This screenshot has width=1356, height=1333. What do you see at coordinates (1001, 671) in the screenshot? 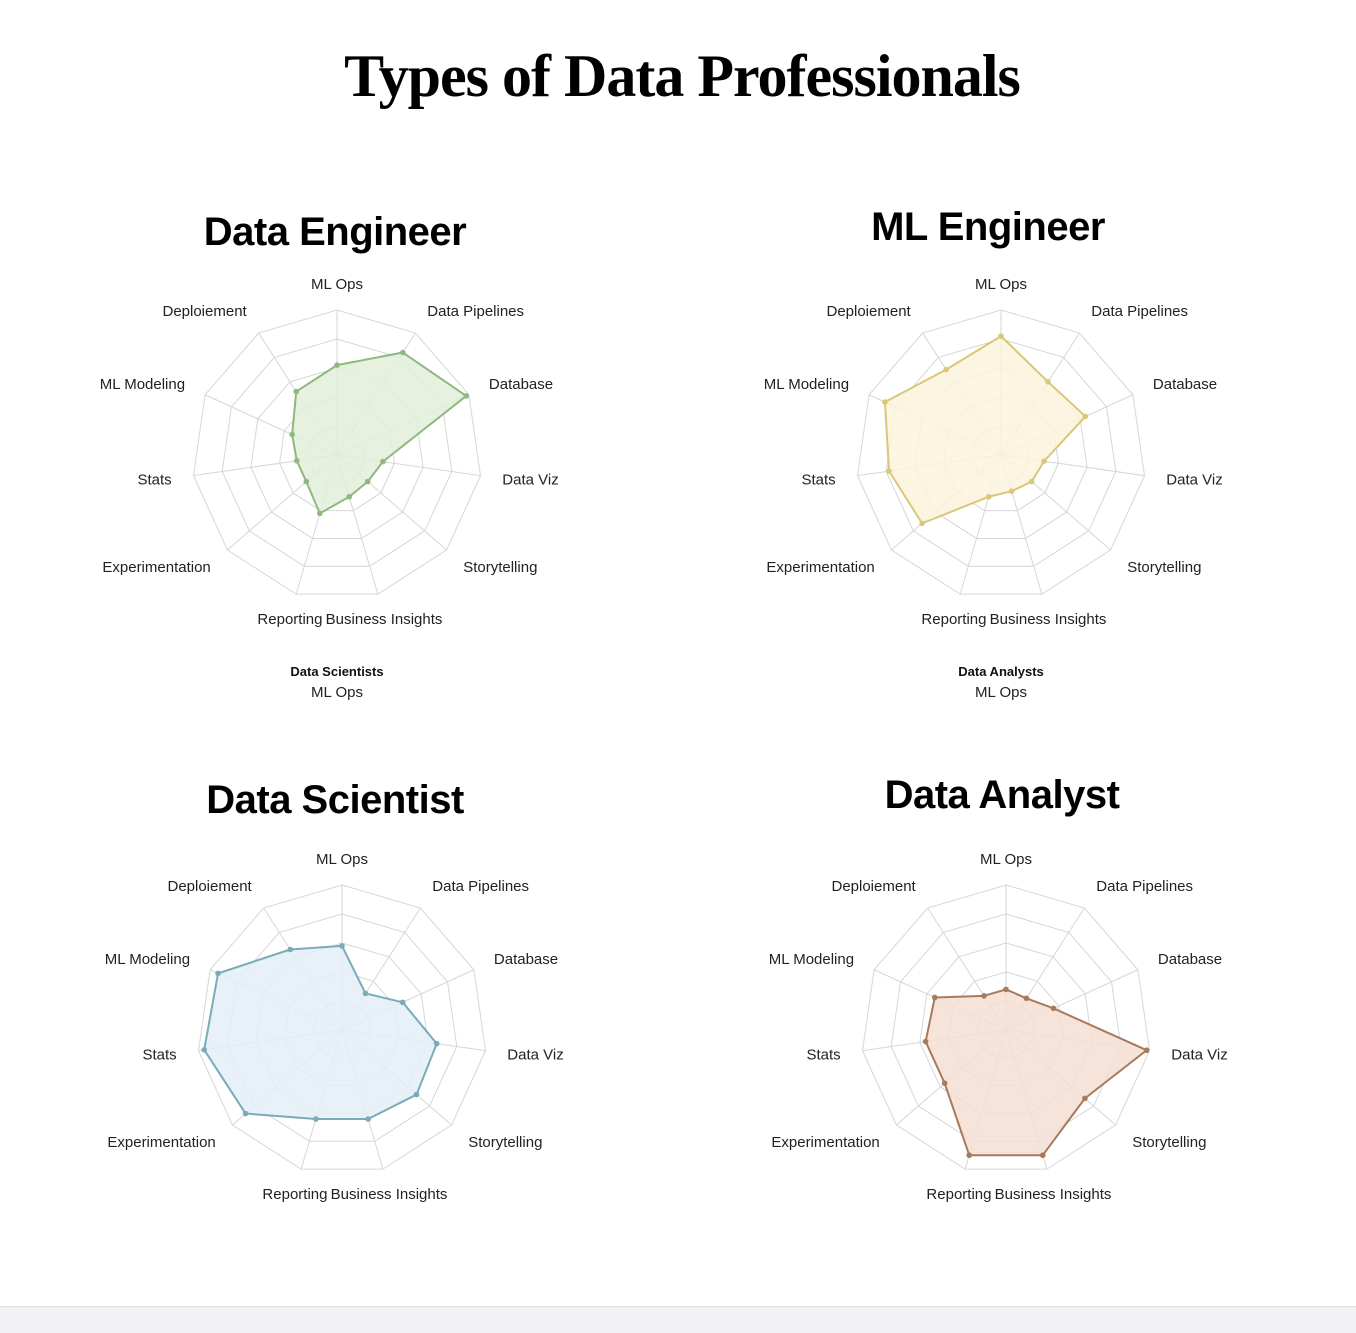
I see `caption-data-analysts: Data Analysts` at bounding box center [1001, 671].